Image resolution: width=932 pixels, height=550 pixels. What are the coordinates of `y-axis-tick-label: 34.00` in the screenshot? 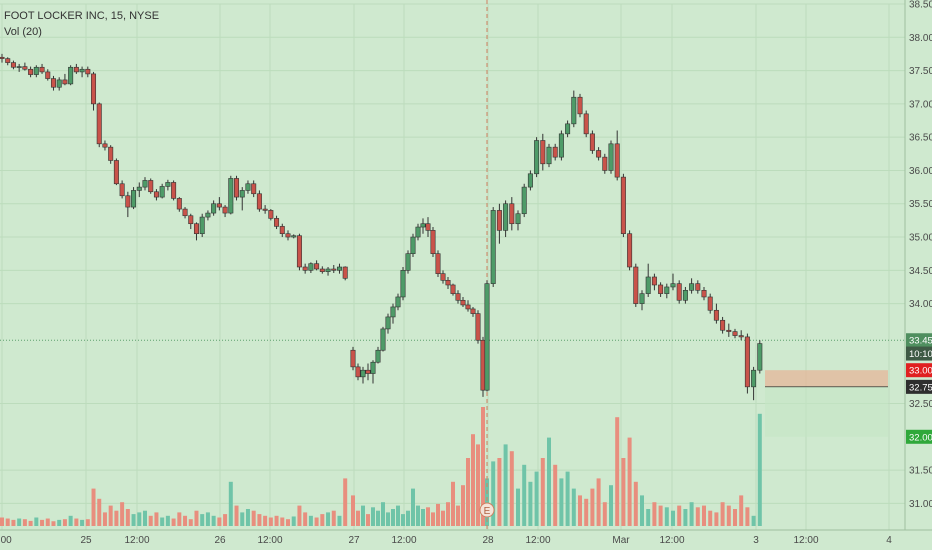 It's located at (920, 304).